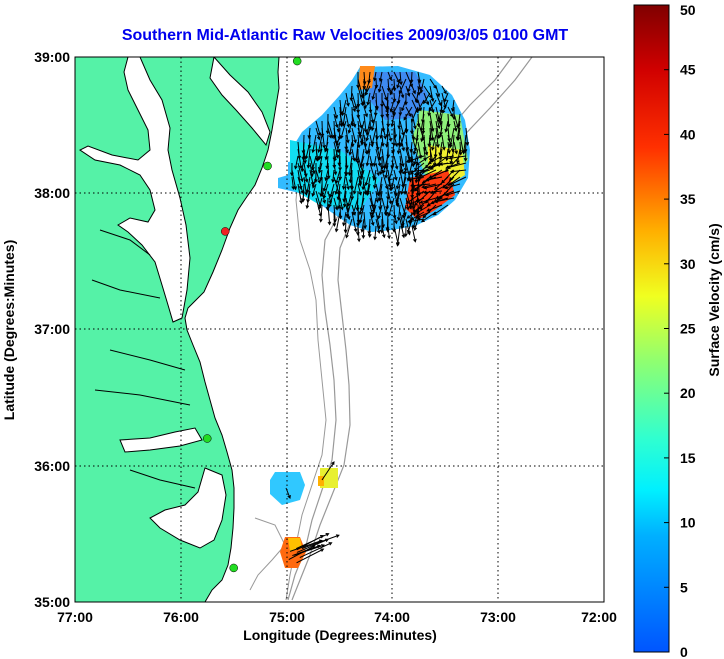  What do you see at coordinates (498, 617) in the screenshot?
I see `x-tick-label: 73:00` at bounding box center [498, 617].